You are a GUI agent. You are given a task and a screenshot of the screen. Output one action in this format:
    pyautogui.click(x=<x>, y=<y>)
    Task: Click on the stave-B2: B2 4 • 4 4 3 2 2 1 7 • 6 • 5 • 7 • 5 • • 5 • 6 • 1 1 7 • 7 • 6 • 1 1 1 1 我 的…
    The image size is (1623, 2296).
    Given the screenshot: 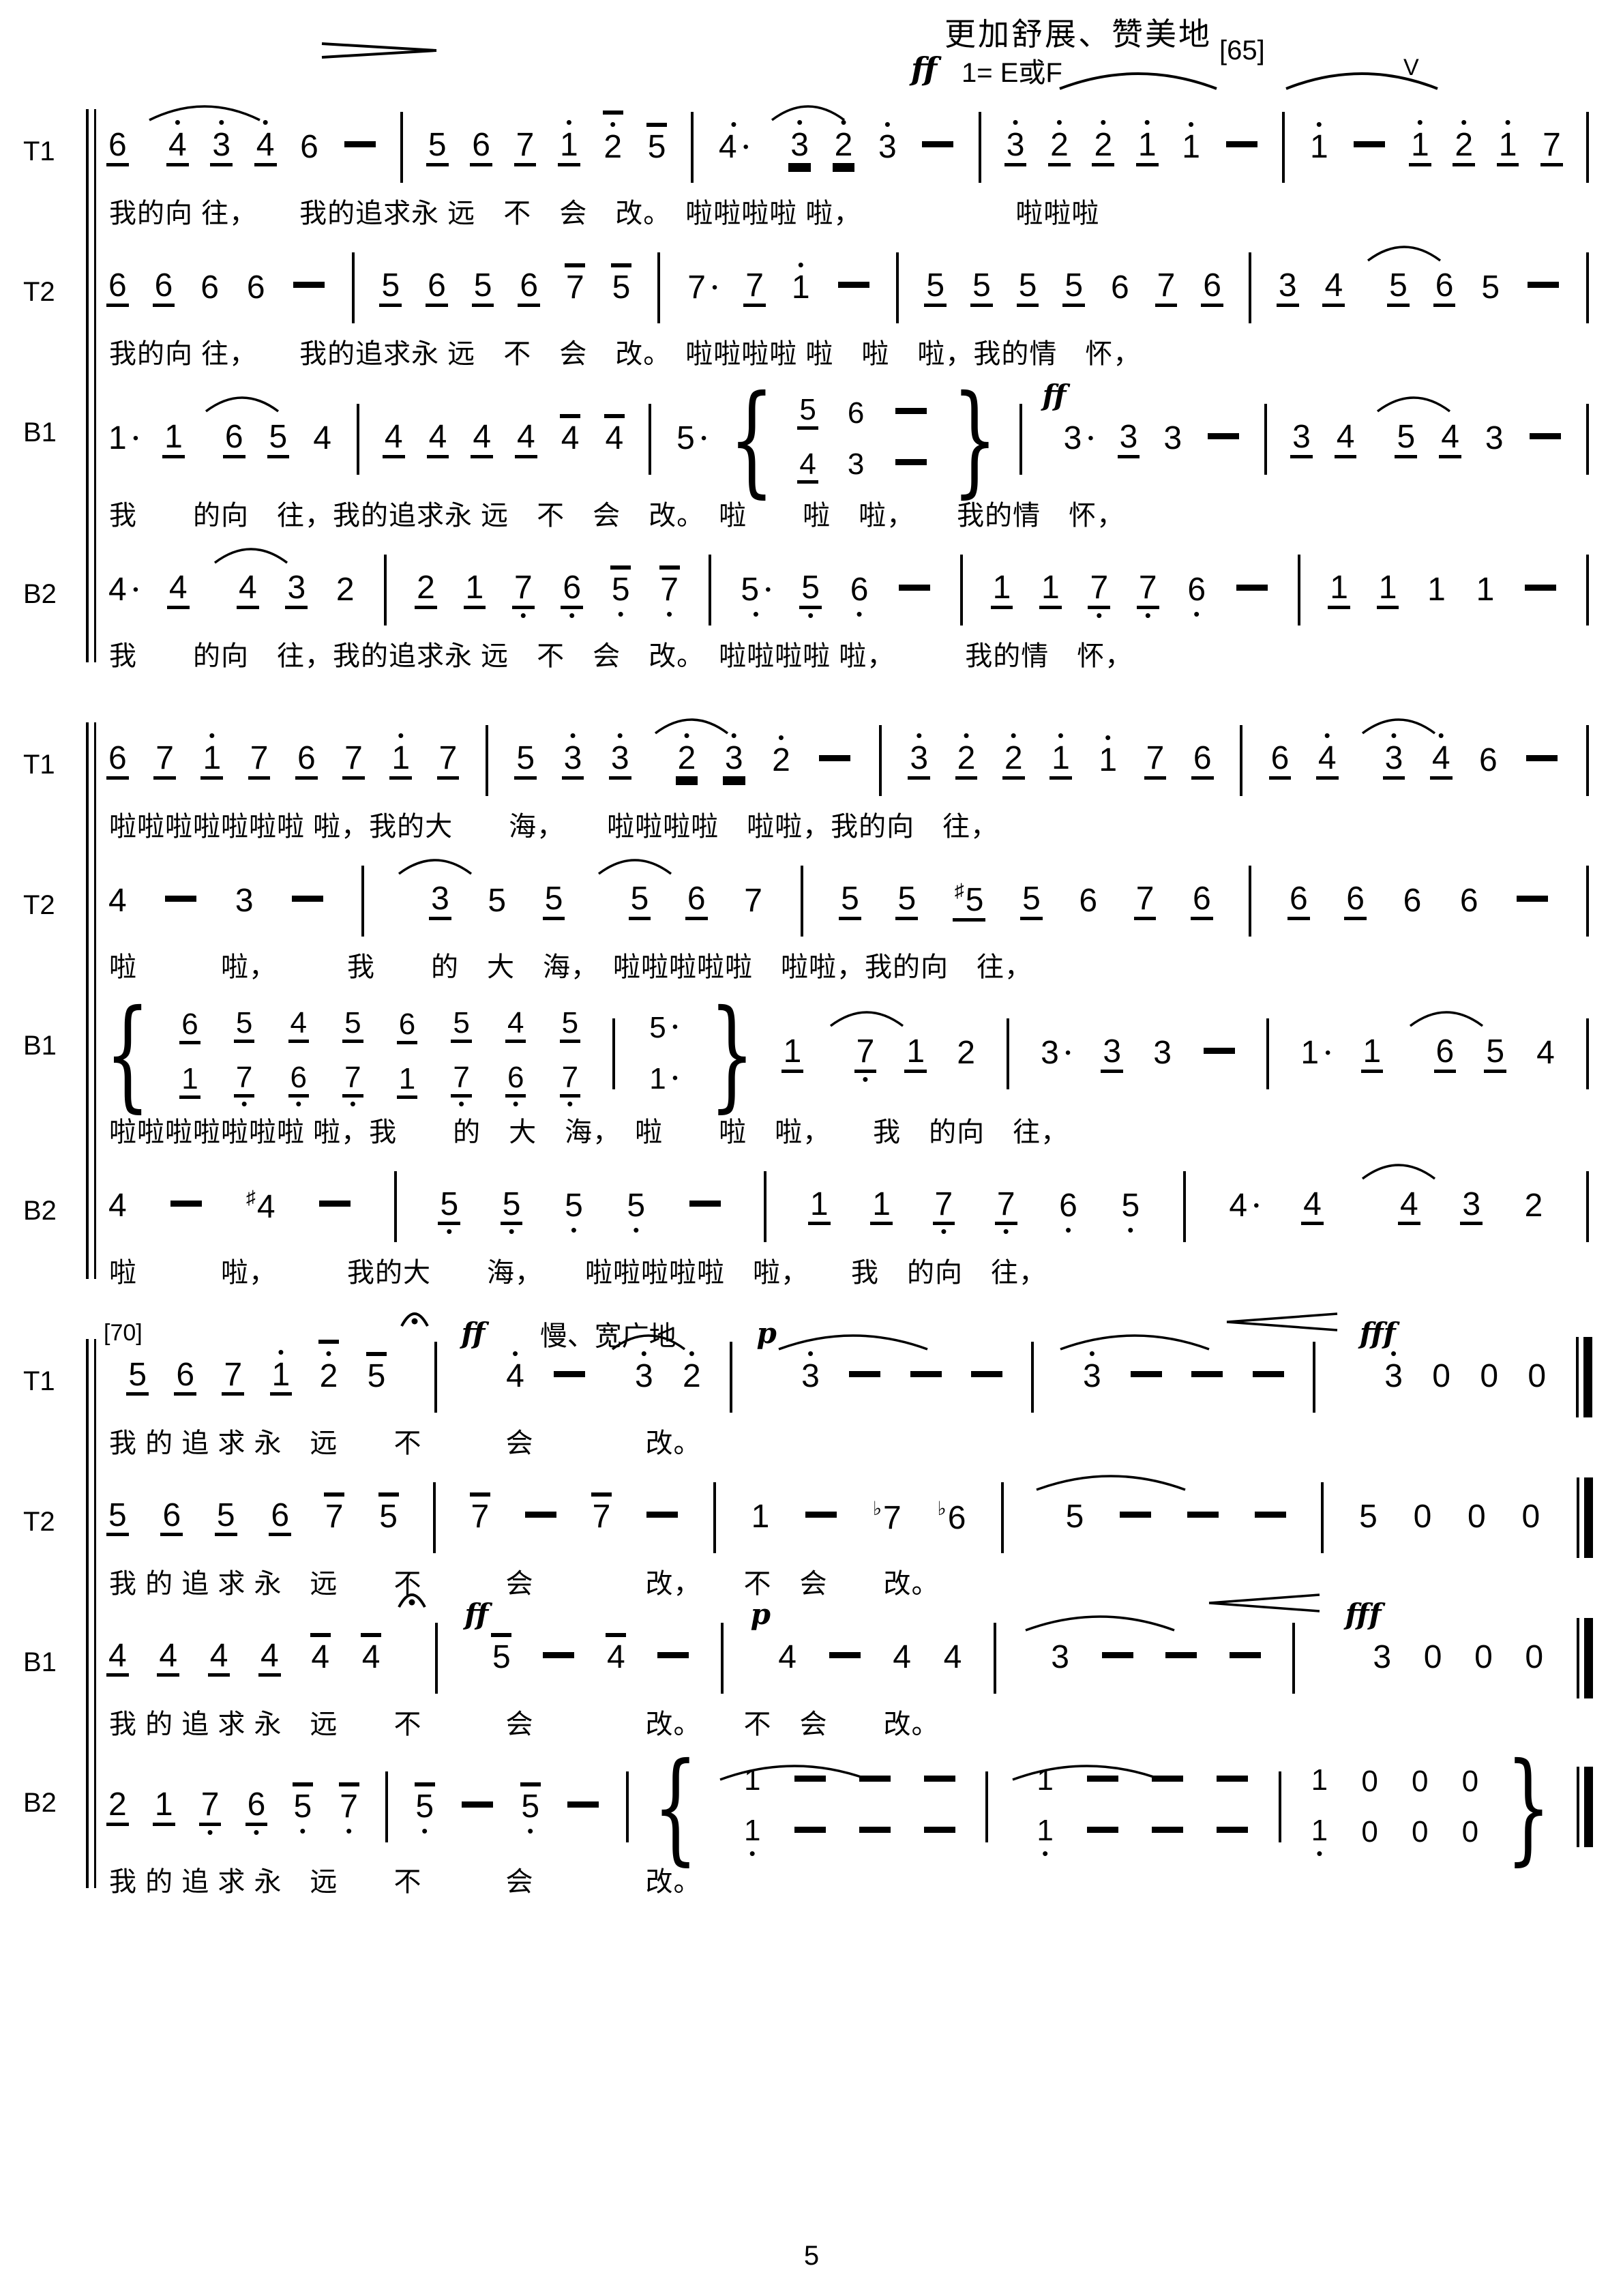 What is the action you would take?
    pyautogui.click(x=810, y=609)
    